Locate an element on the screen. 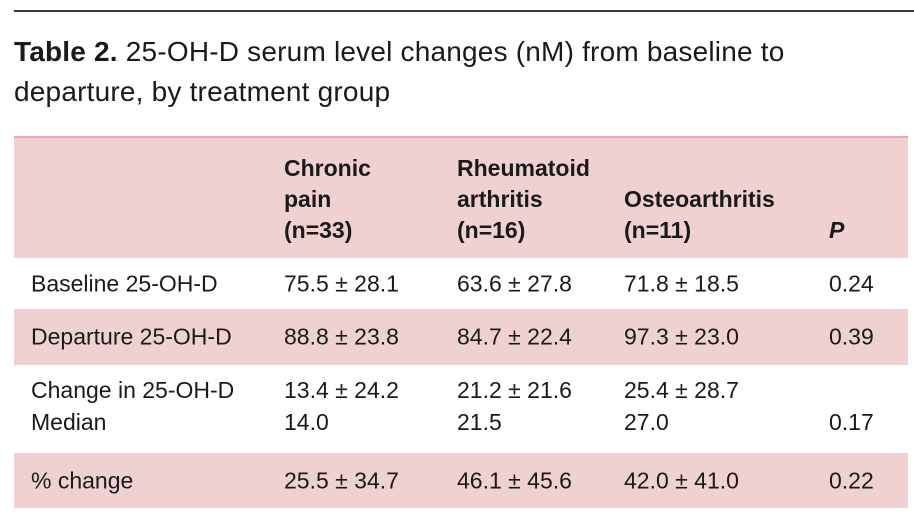  row-label: Departure 25-OH-D is located at coordinates (131, 336).